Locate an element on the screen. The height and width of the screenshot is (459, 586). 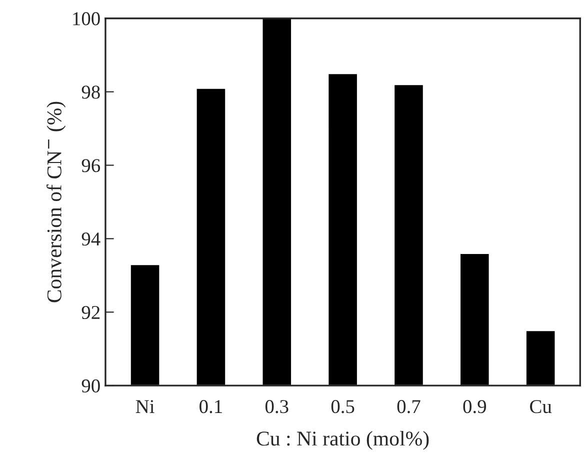
y-axis-title: Conversion of CN$^{−}$ (%) is located at coordinates (56, 202).